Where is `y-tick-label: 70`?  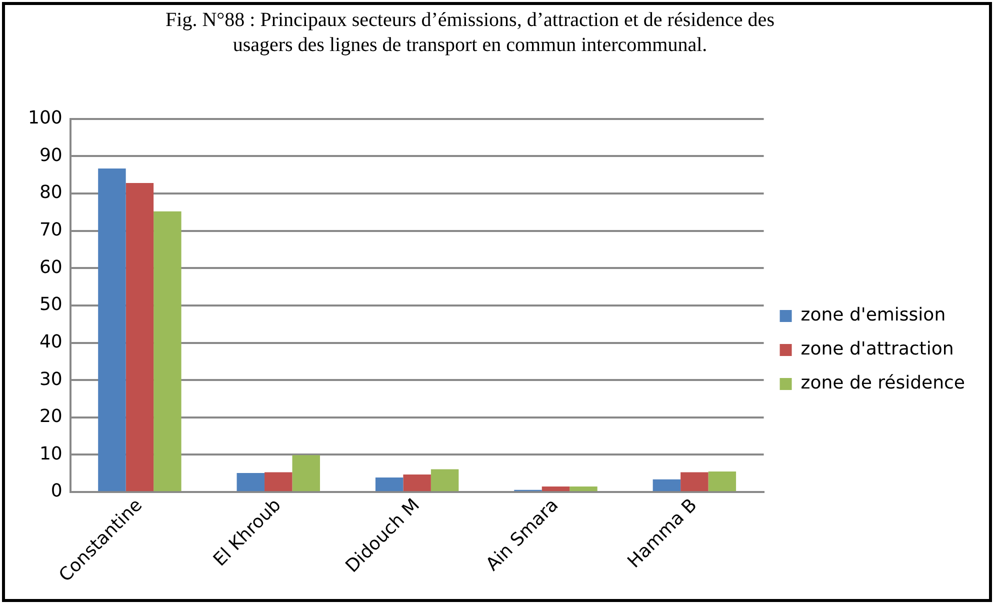 y-tick-label: 70 is located at coordinates (50, 229).